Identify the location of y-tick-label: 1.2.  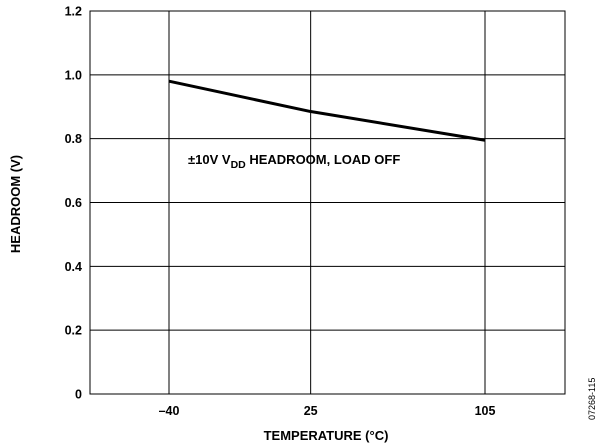
(73, 12).